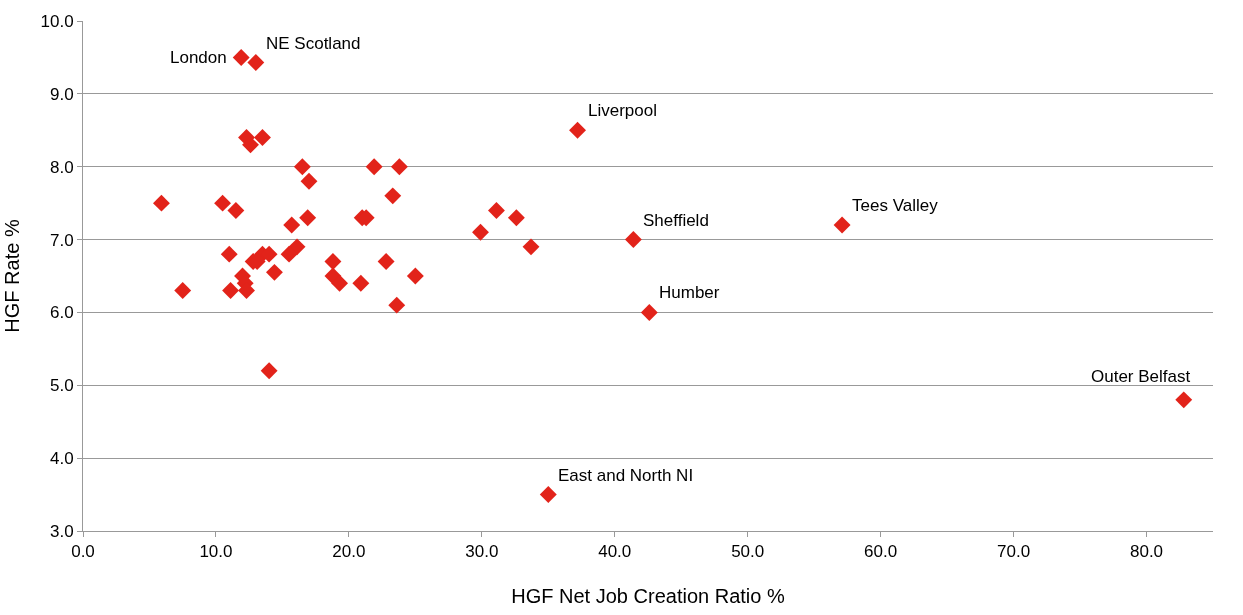  Describe the element at coordinates (61, 531) in the screenshot. I see `y-tick-label: 3.0` at that location.